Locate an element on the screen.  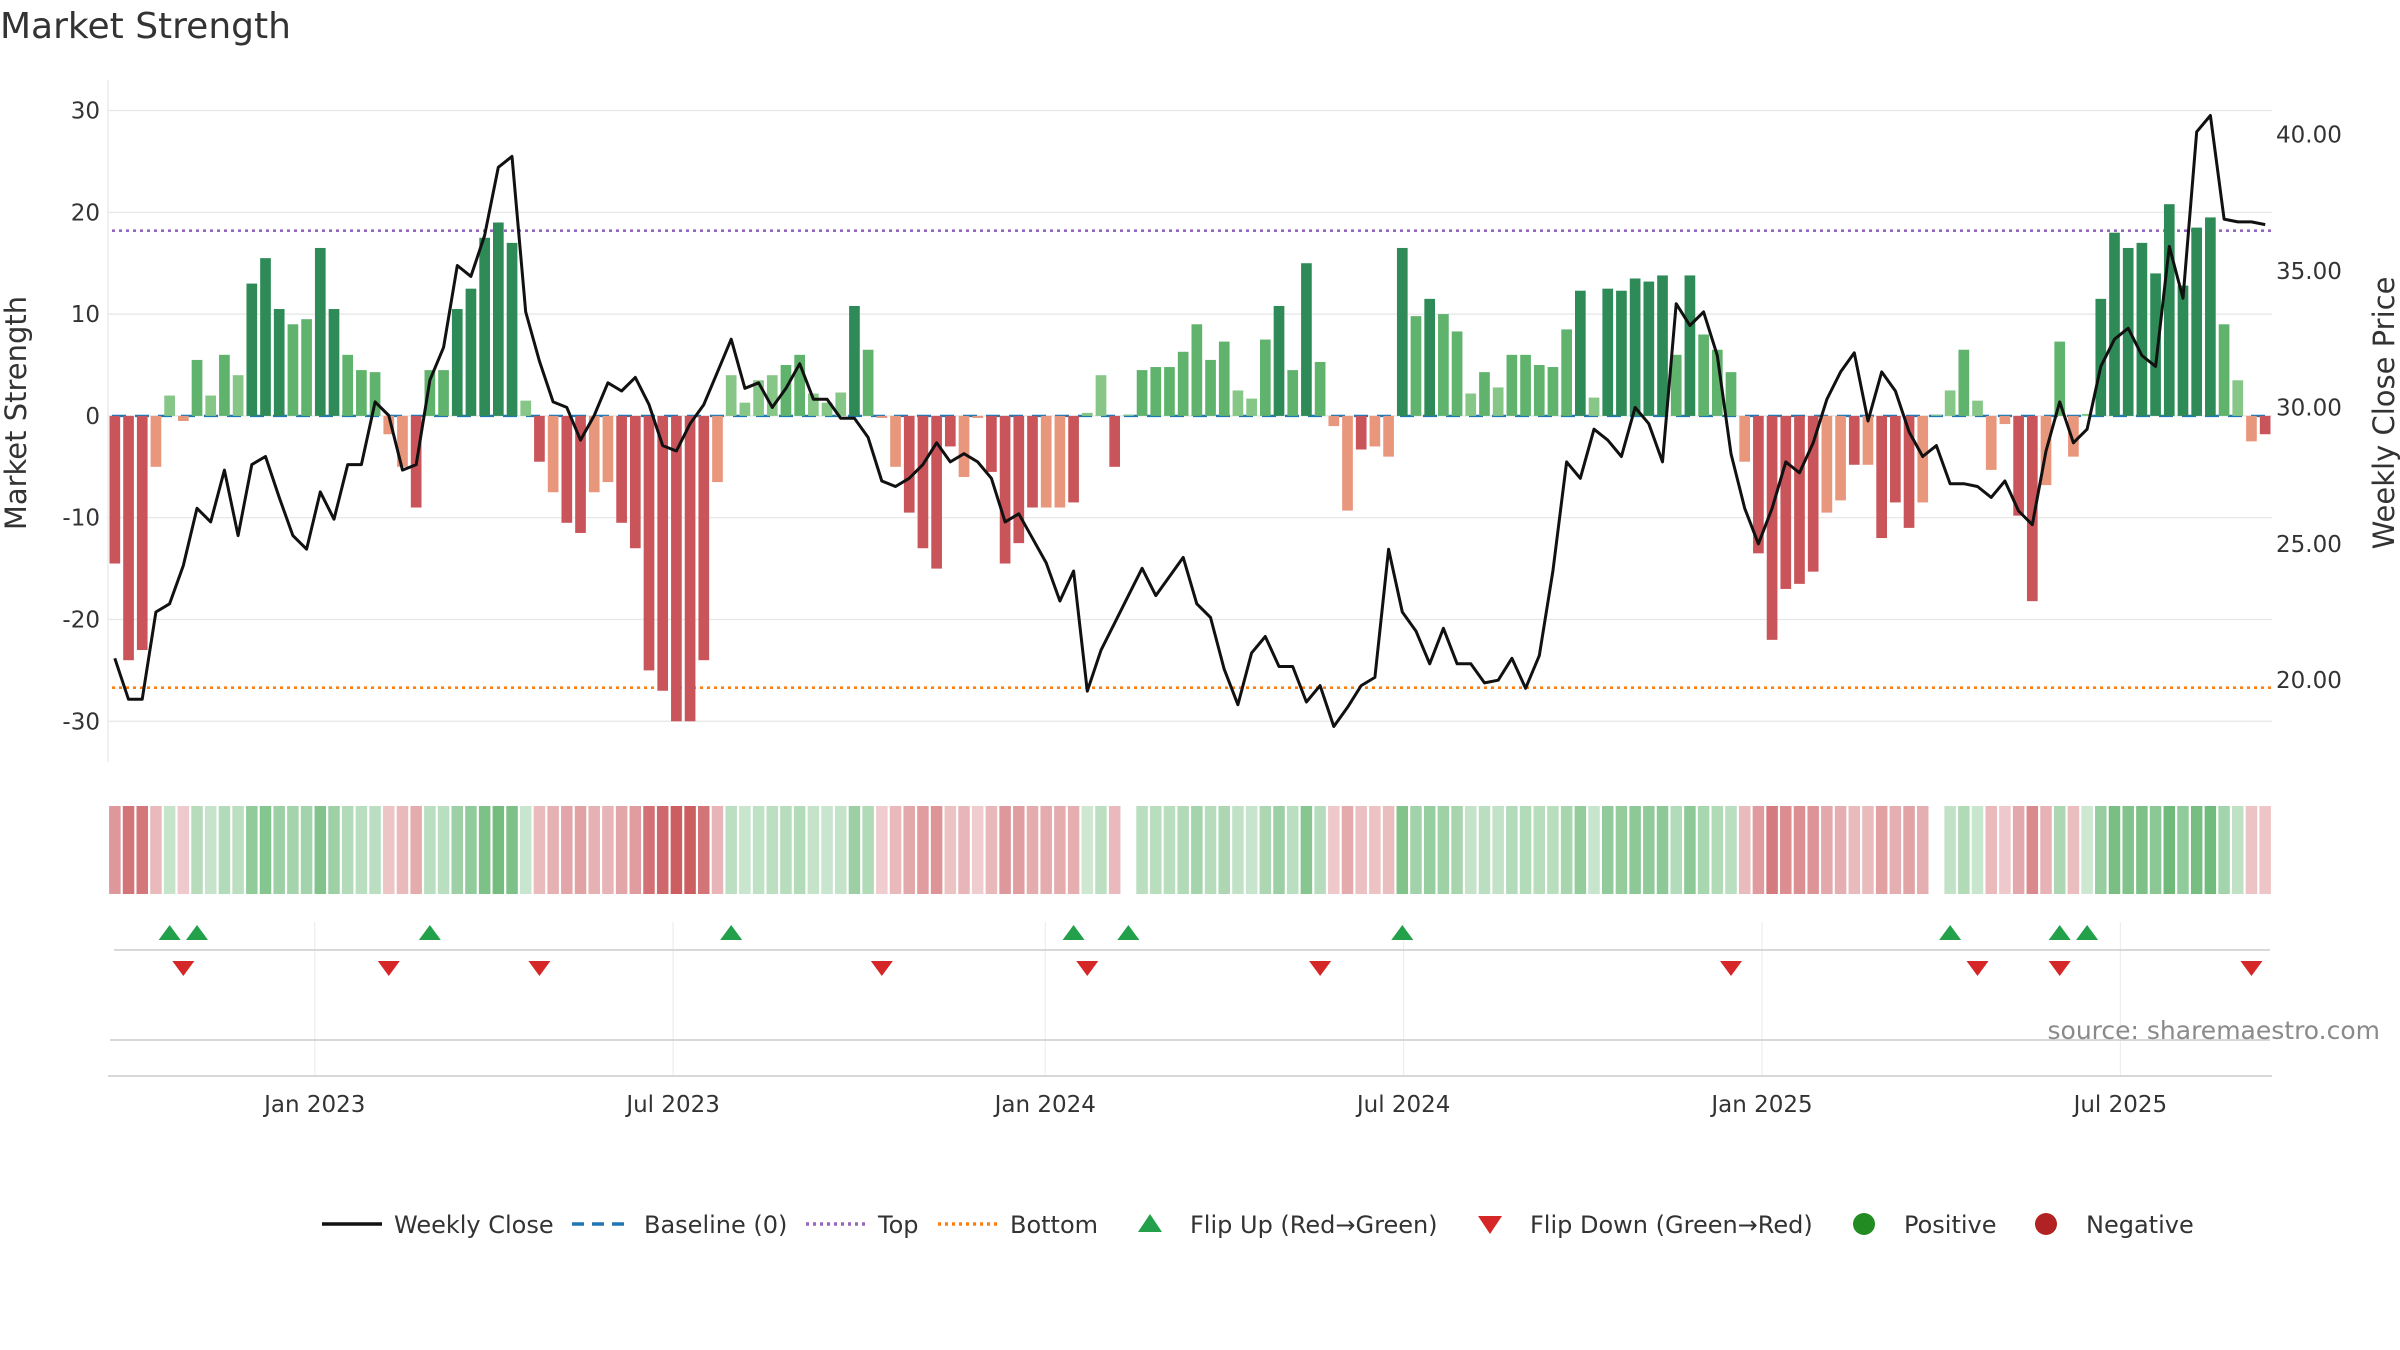
legend-swatch-positive is located at coordinates (1864, 1224).